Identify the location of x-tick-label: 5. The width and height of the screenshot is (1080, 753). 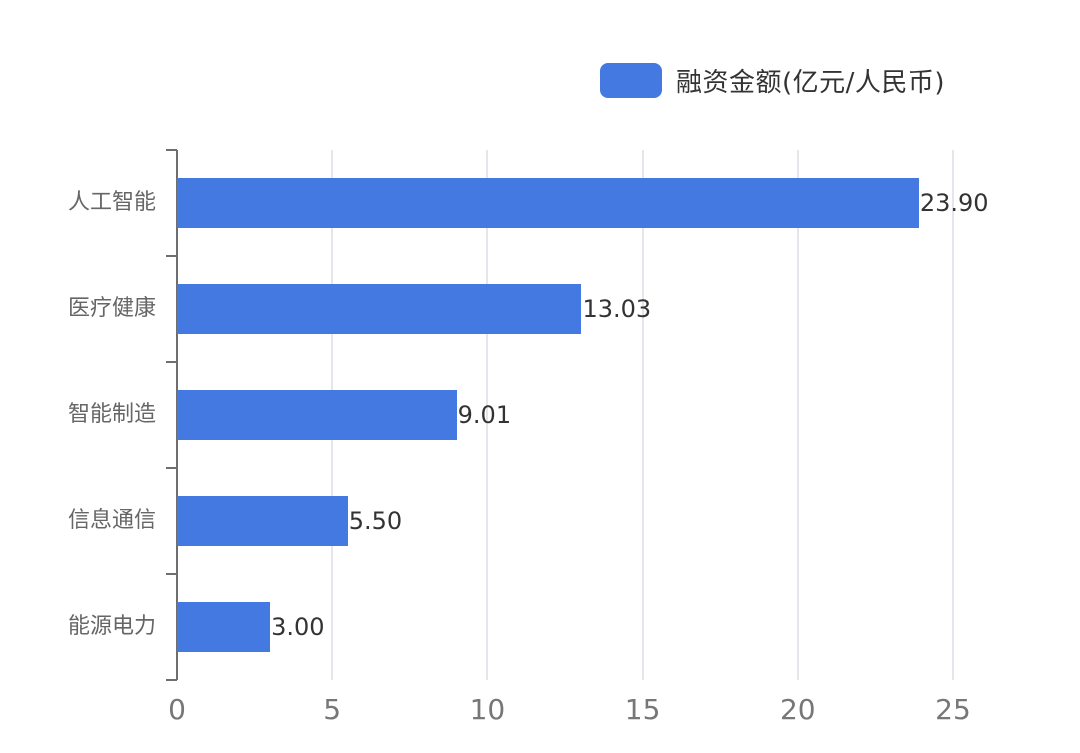
(332, 709).